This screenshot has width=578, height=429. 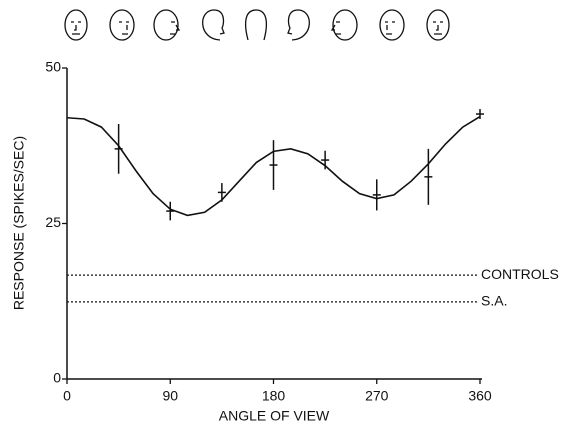 What do you see at coordinates (494, 301) in the screenshot?
I see `reference-label: S.A.` at bounding box center [494, 301].